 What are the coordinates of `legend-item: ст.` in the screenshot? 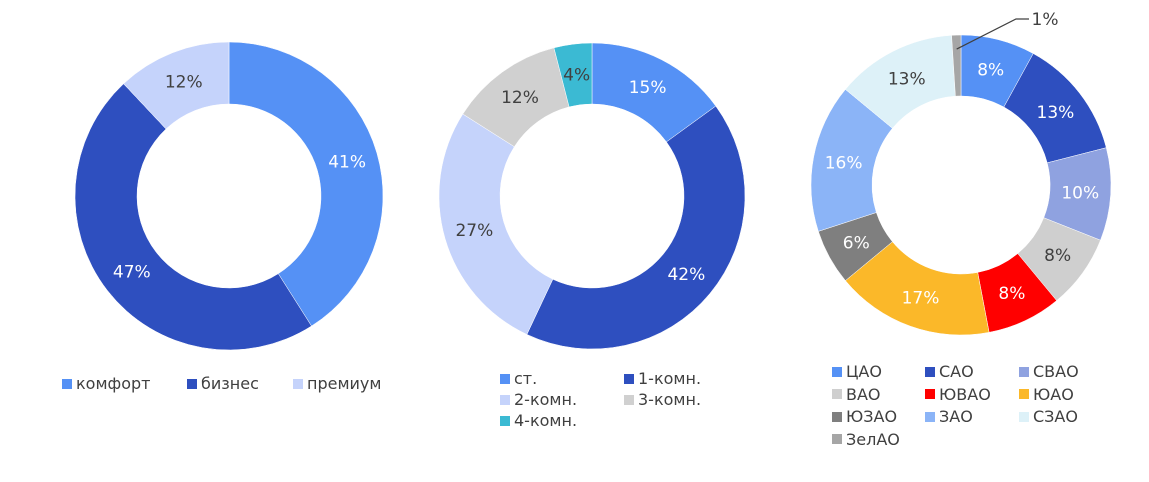 It's located at (518, 378).